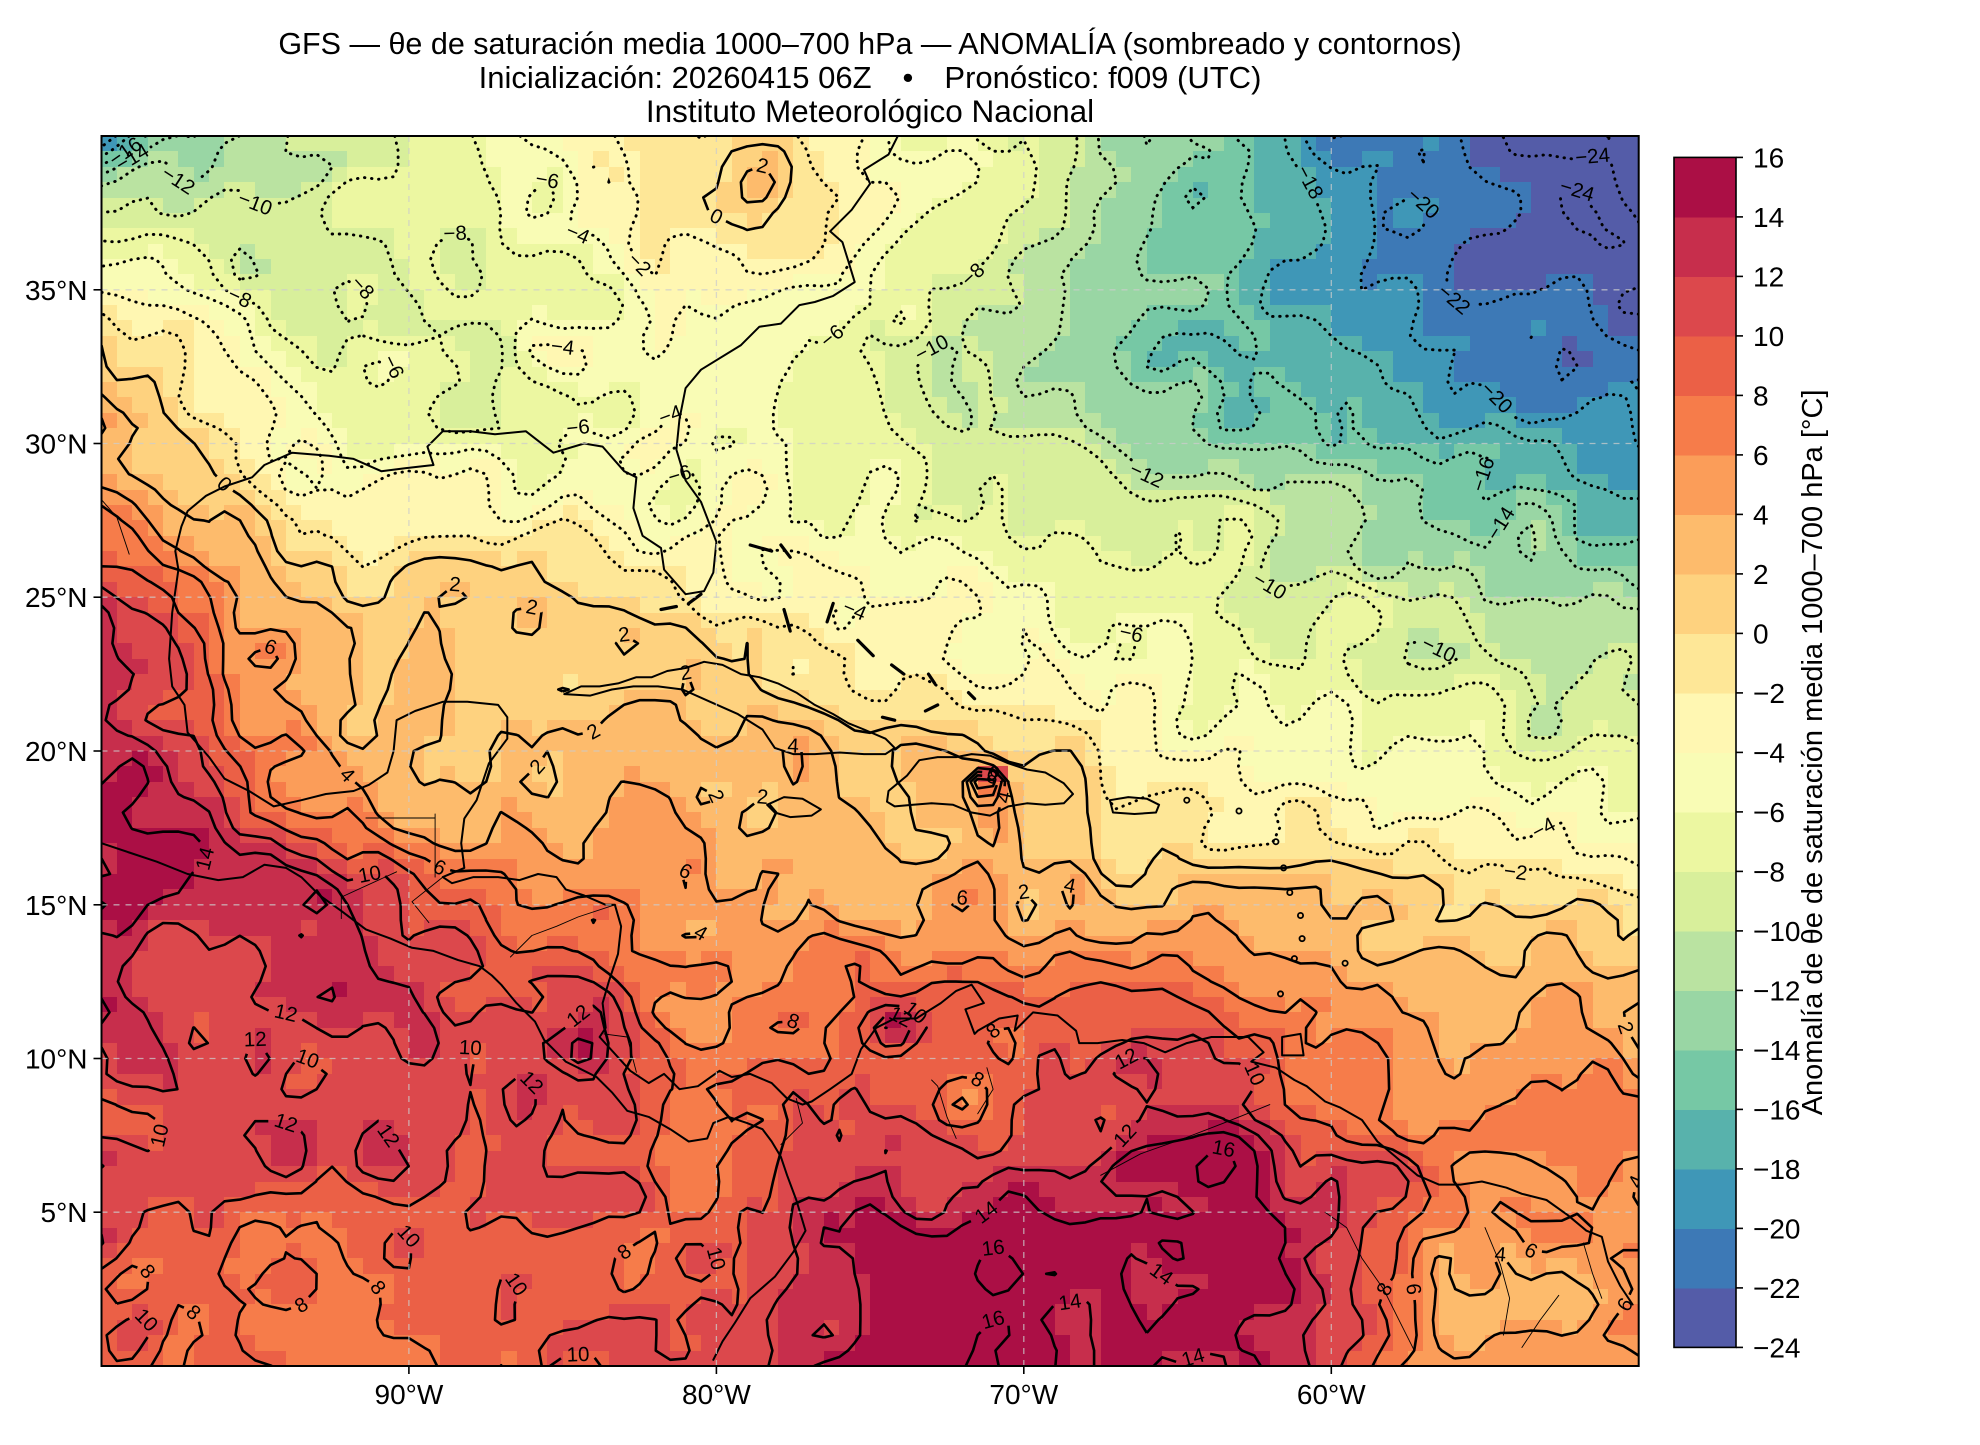 This screenshot has width=1980, height=1445. Describe the element at coordinates (1761, 395) in the screenshot. I see `svg-text: 8` at that location.